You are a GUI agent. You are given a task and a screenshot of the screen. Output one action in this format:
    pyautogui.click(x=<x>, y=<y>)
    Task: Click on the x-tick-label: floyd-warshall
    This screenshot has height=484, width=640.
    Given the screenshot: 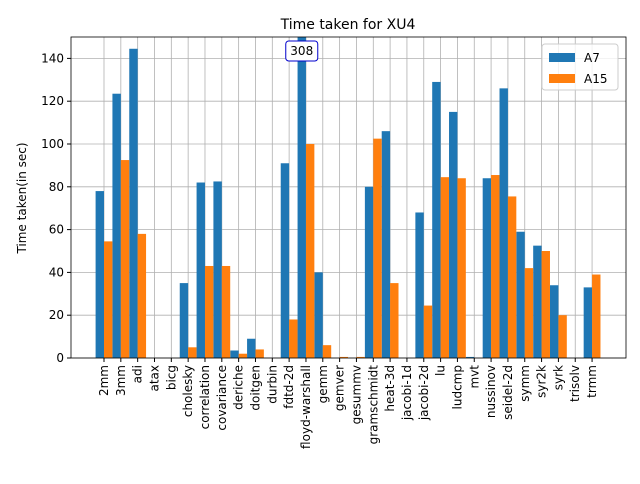 What is the action you would take?
    pyautogui.click(x=306, y=407)
    